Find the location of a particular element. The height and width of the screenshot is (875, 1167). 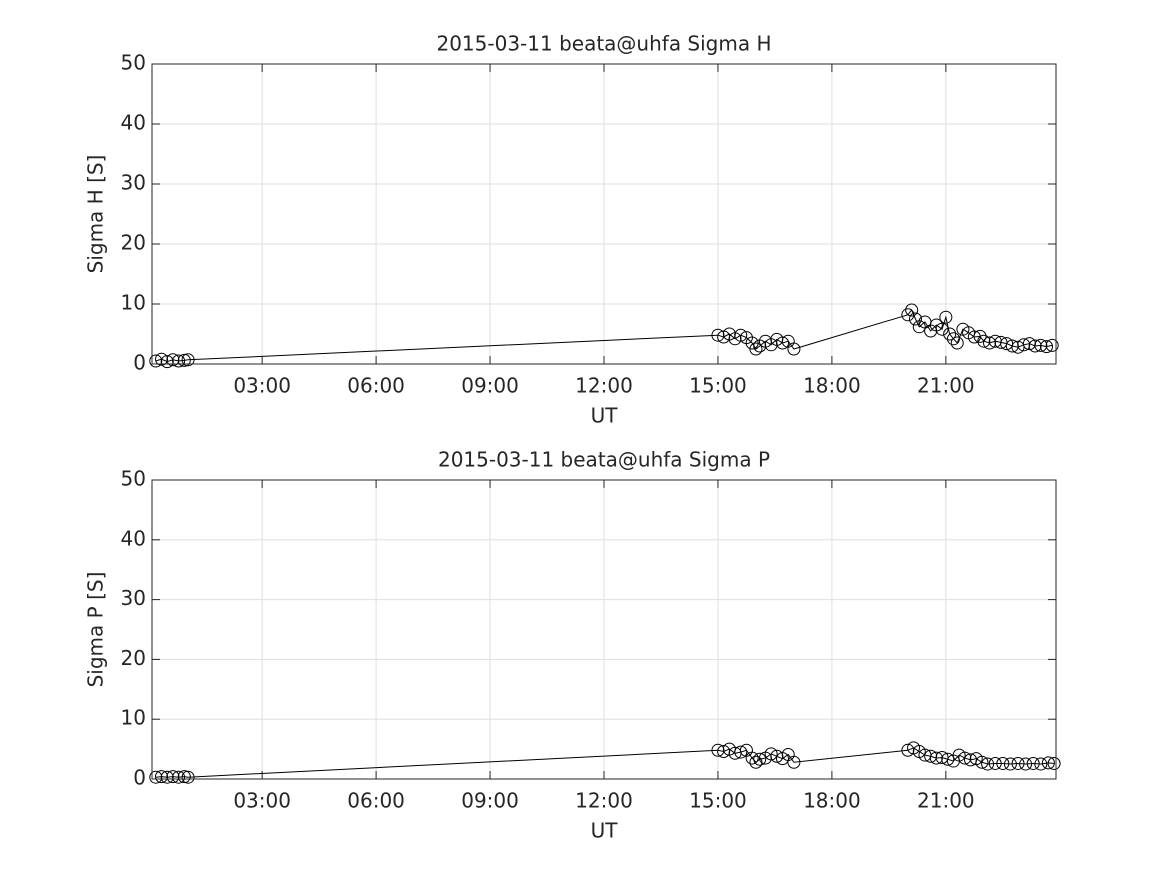

chart-title: 2015-03-11 beata@uhfa Sigma P is located at coordinates (604, 460).